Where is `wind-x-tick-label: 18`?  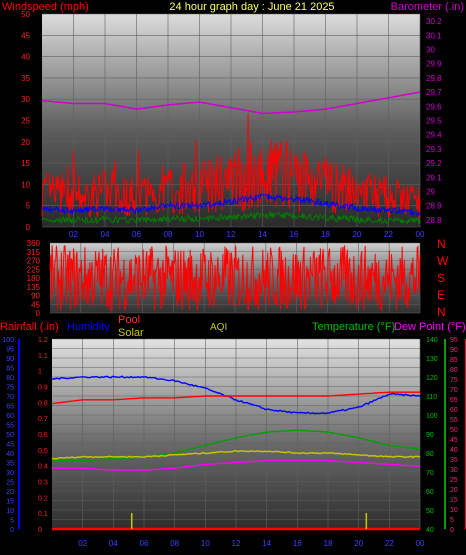
wind-x-tick-label: 18 is located at coordinates (325, 234).